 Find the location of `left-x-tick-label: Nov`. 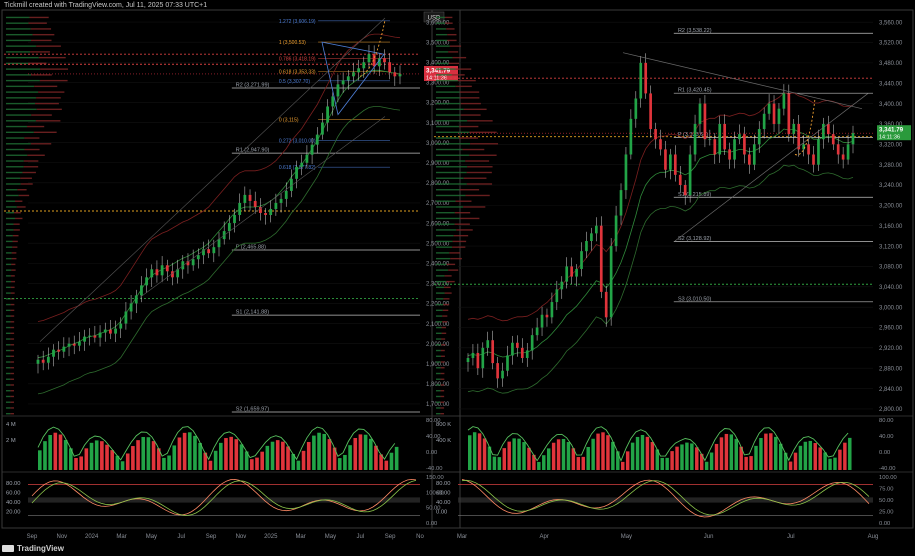

left-x-tick-label: Nov is located at coordinates (62, 537).